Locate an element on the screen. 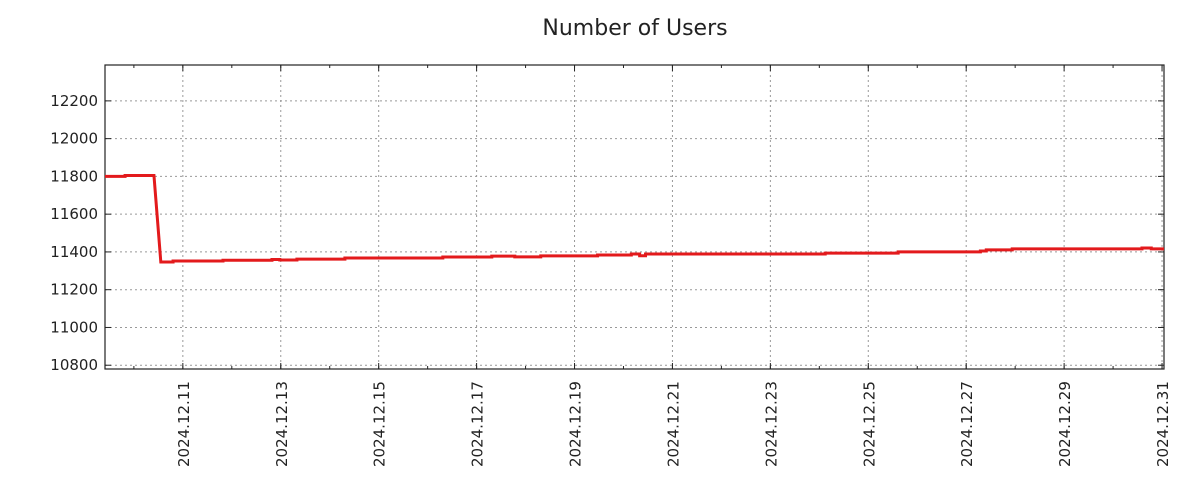  x-tick-label: 2024.12.13 is located at coordinates (282, 424).